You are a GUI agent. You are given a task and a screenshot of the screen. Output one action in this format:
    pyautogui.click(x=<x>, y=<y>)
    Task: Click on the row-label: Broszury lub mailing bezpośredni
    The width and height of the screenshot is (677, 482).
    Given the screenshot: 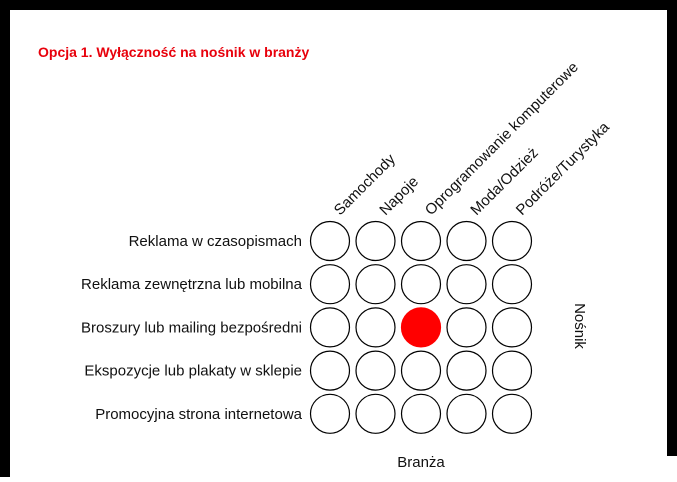 What is the action you would take?
    pyautogui.click(x=191, y=327)
    